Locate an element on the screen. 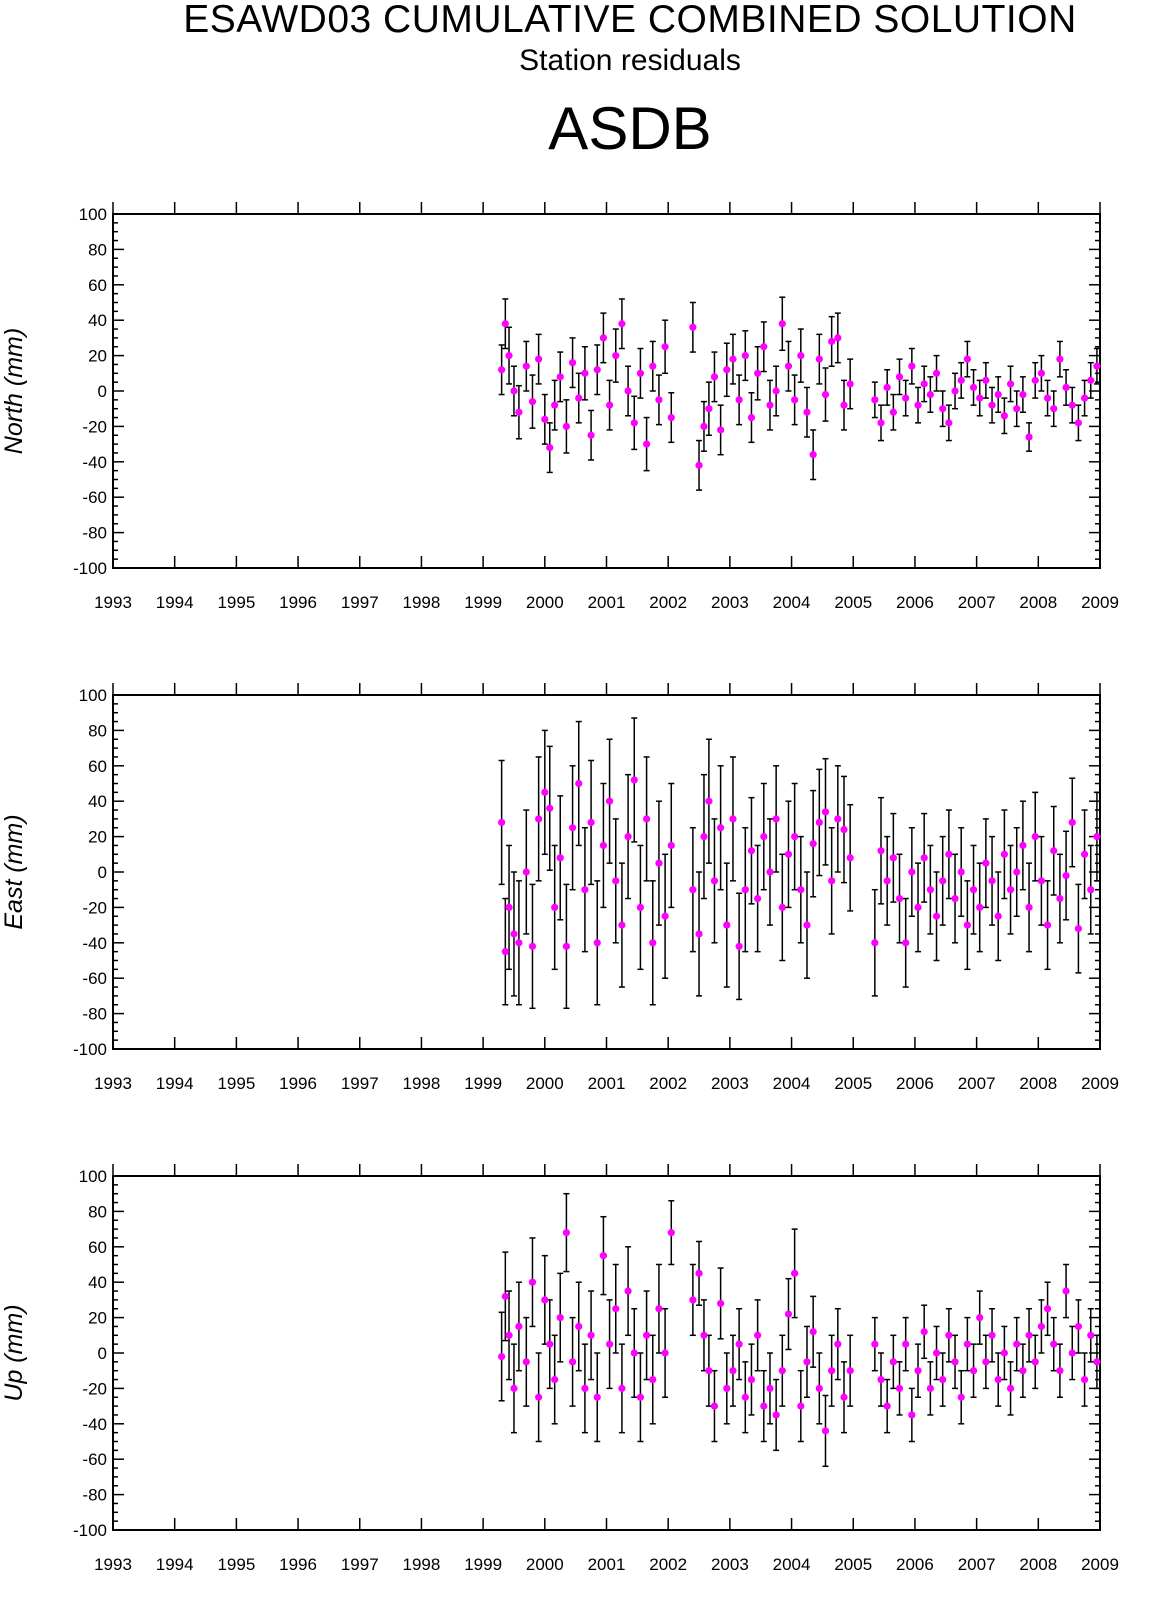 The image size is (1160, 1621). y-tick-label: 0 is located at coordinates (102, 872).